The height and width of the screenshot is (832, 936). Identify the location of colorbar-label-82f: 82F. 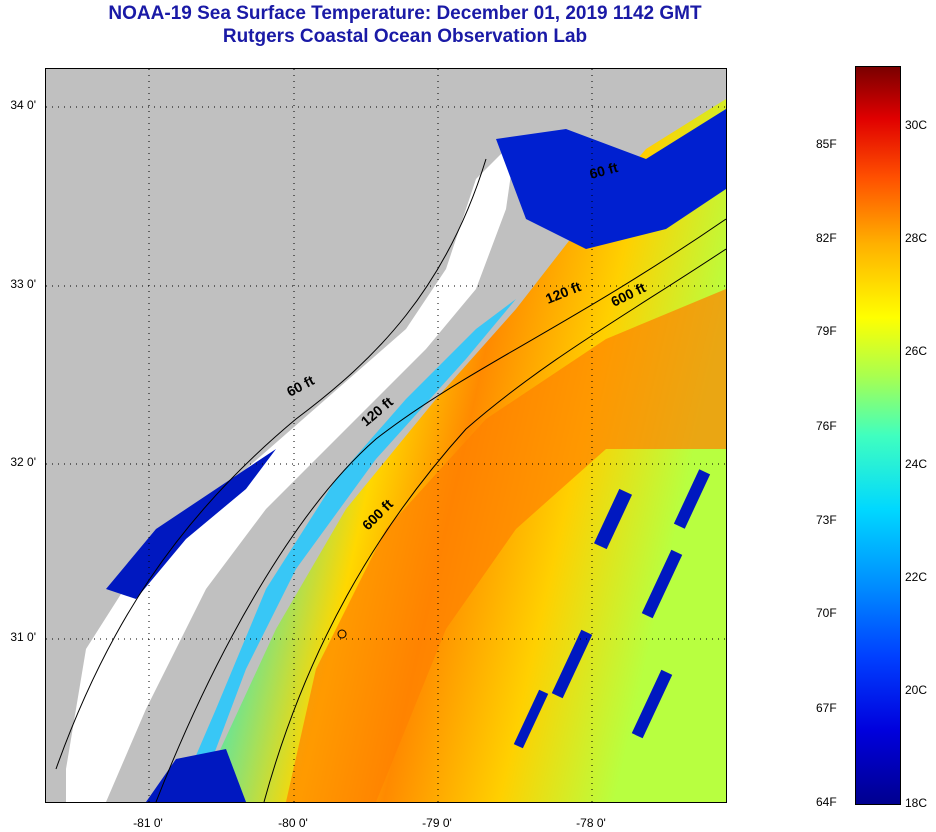
(826, 238).